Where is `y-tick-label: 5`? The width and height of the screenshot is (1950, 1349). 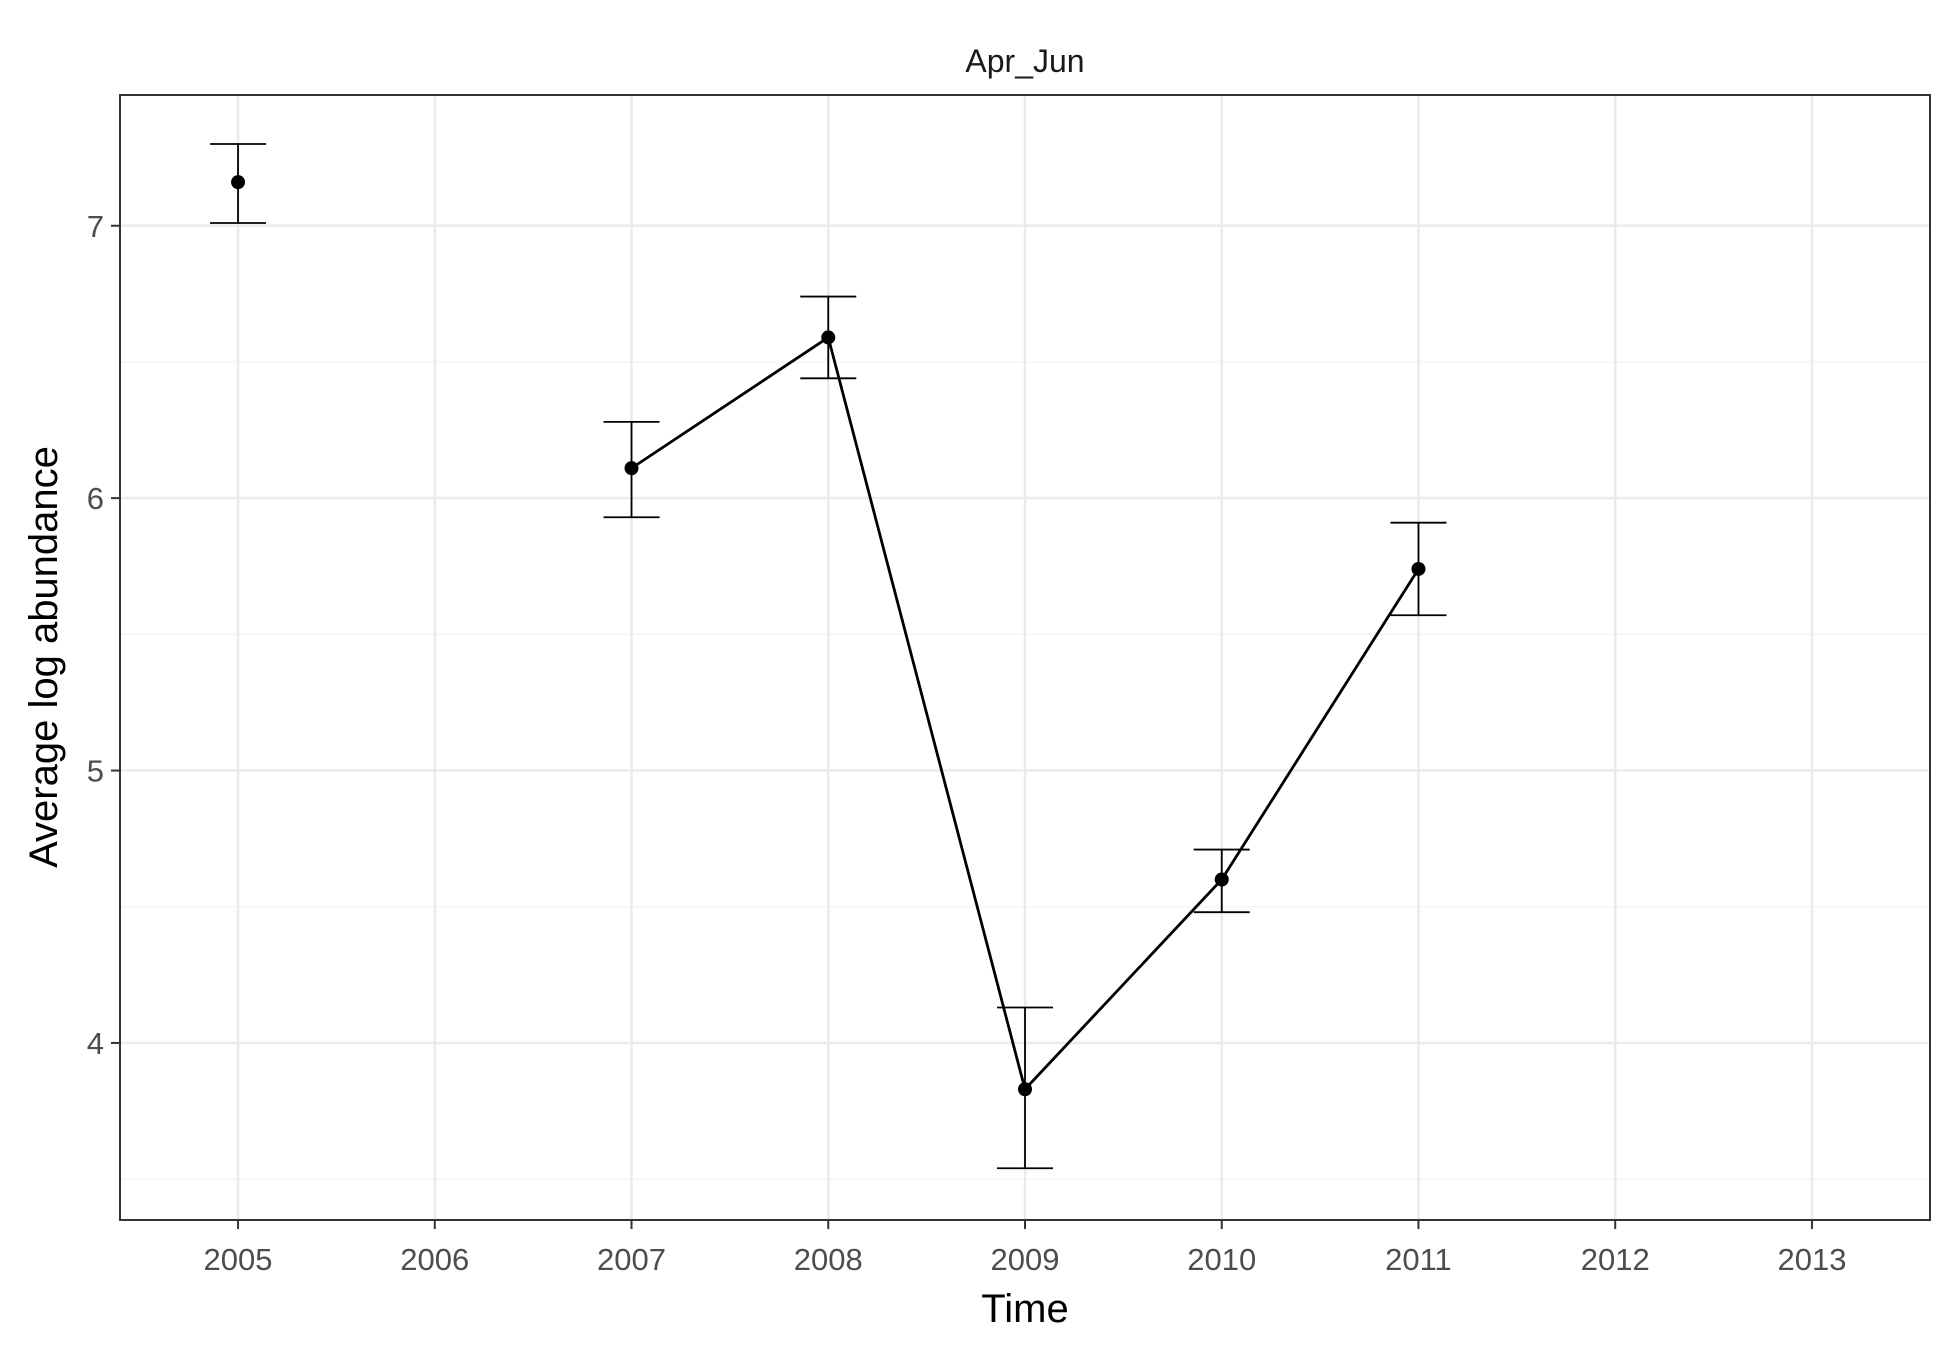 y-tick-label: 5 is located at coordinates (95, 771).